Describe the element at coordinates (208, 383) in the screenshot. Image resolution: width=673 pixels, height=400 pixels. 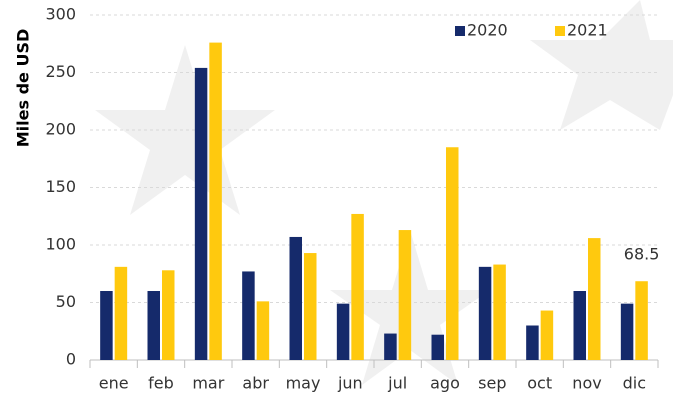
I see `x-tick-label: mar` at that location.